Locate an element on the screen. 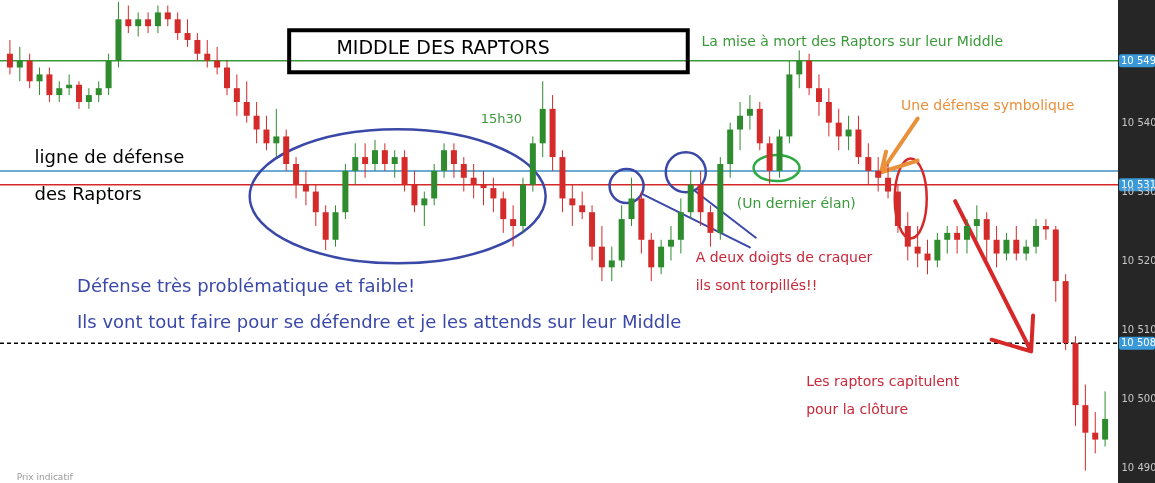 The height and width of the screenshot is (483, 1155). annotation: A deux doigts de craquer ils sont torpillés!! is located at coordinates (784, 271).